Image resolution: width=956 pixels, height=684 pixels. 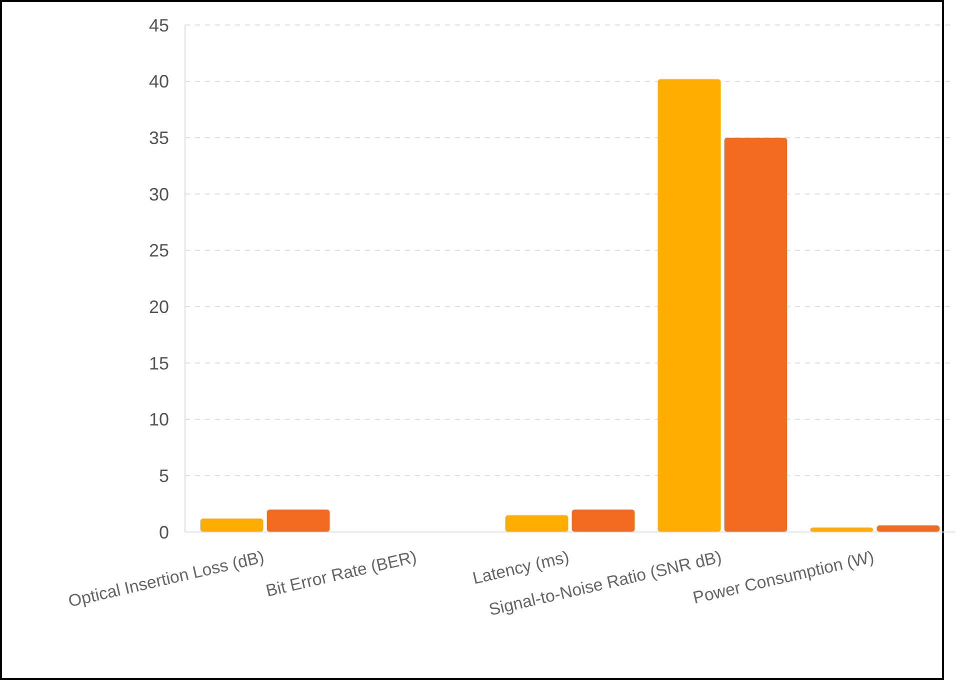 What do you see at coordinates (163, 476) in the screenshot?
I see `y-tick-label: 5` at bounding box center [163, 476].